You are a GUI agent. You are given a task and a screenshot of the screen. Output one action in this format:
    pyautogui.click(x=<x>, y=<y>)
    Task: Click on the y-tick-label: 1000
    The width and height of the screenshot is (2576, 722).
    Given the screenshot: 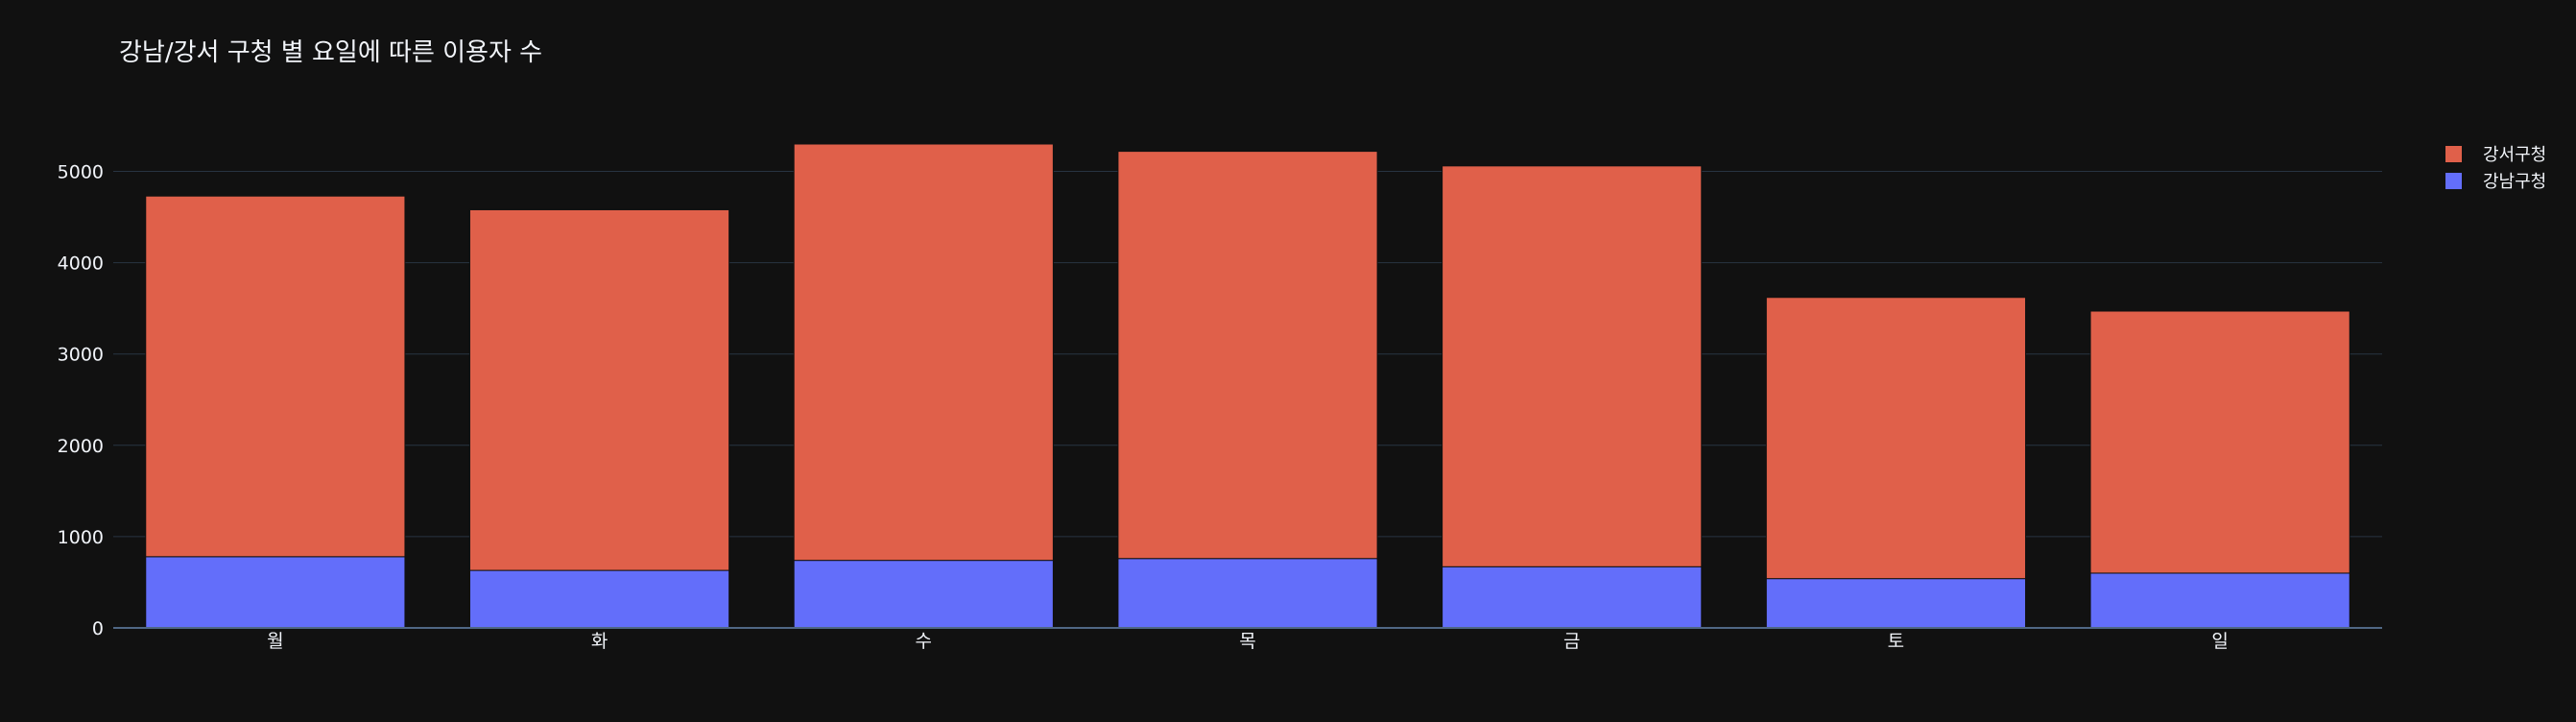 What is the action you would take?
    pyautogui.click(x=81, y=538)
    